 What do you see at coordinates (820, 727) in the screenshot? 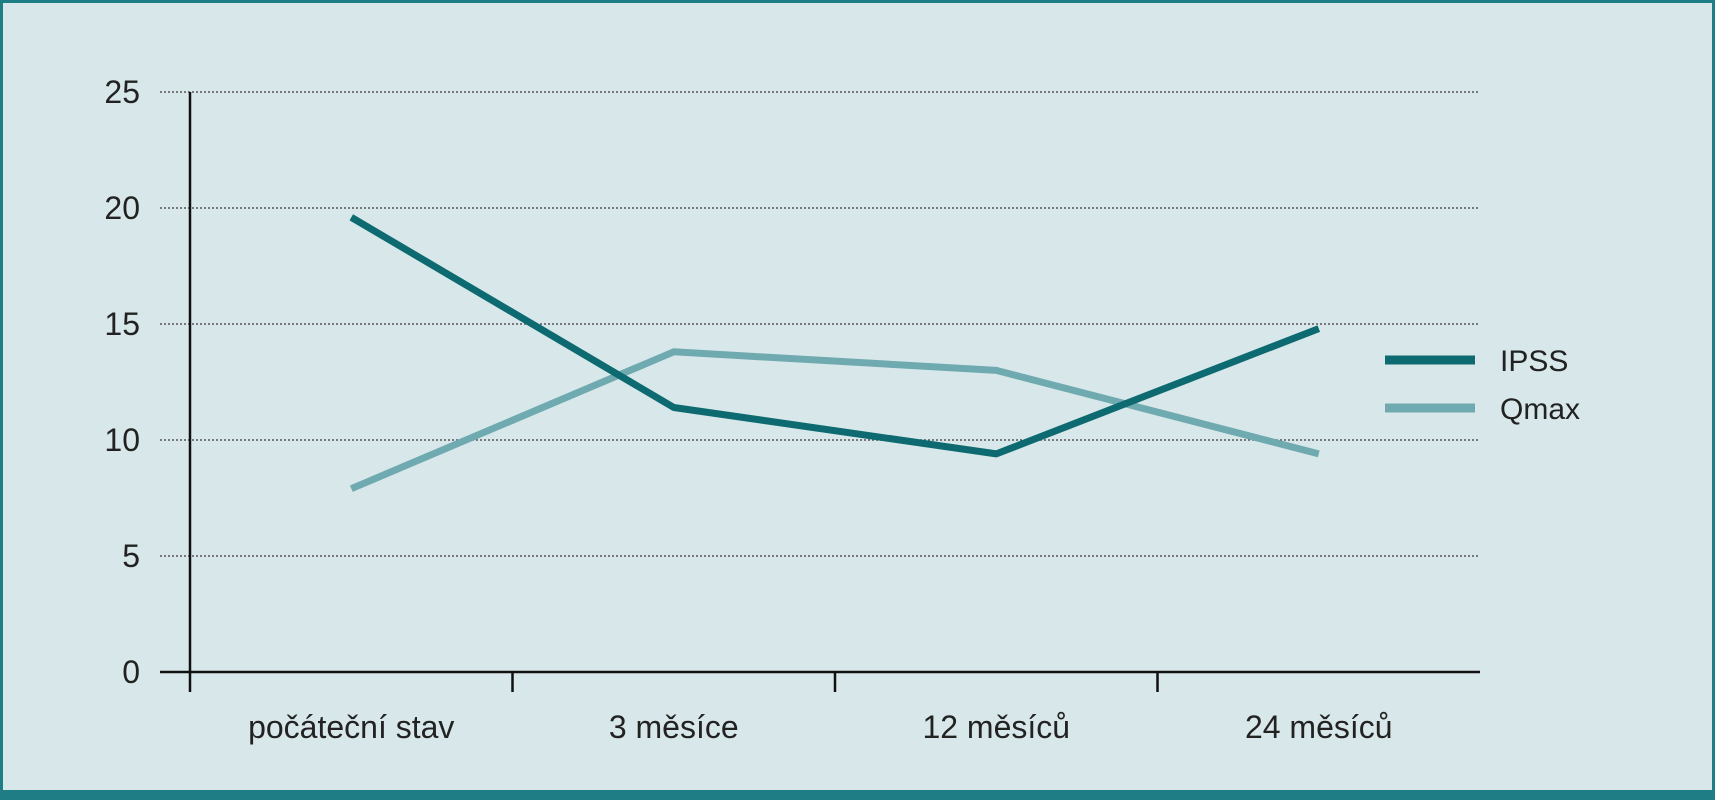
I see `x-tick-labels: počáteční stav 3 měsíce 12 měsíců 24 měsíců` at bounding box center [820, 727].